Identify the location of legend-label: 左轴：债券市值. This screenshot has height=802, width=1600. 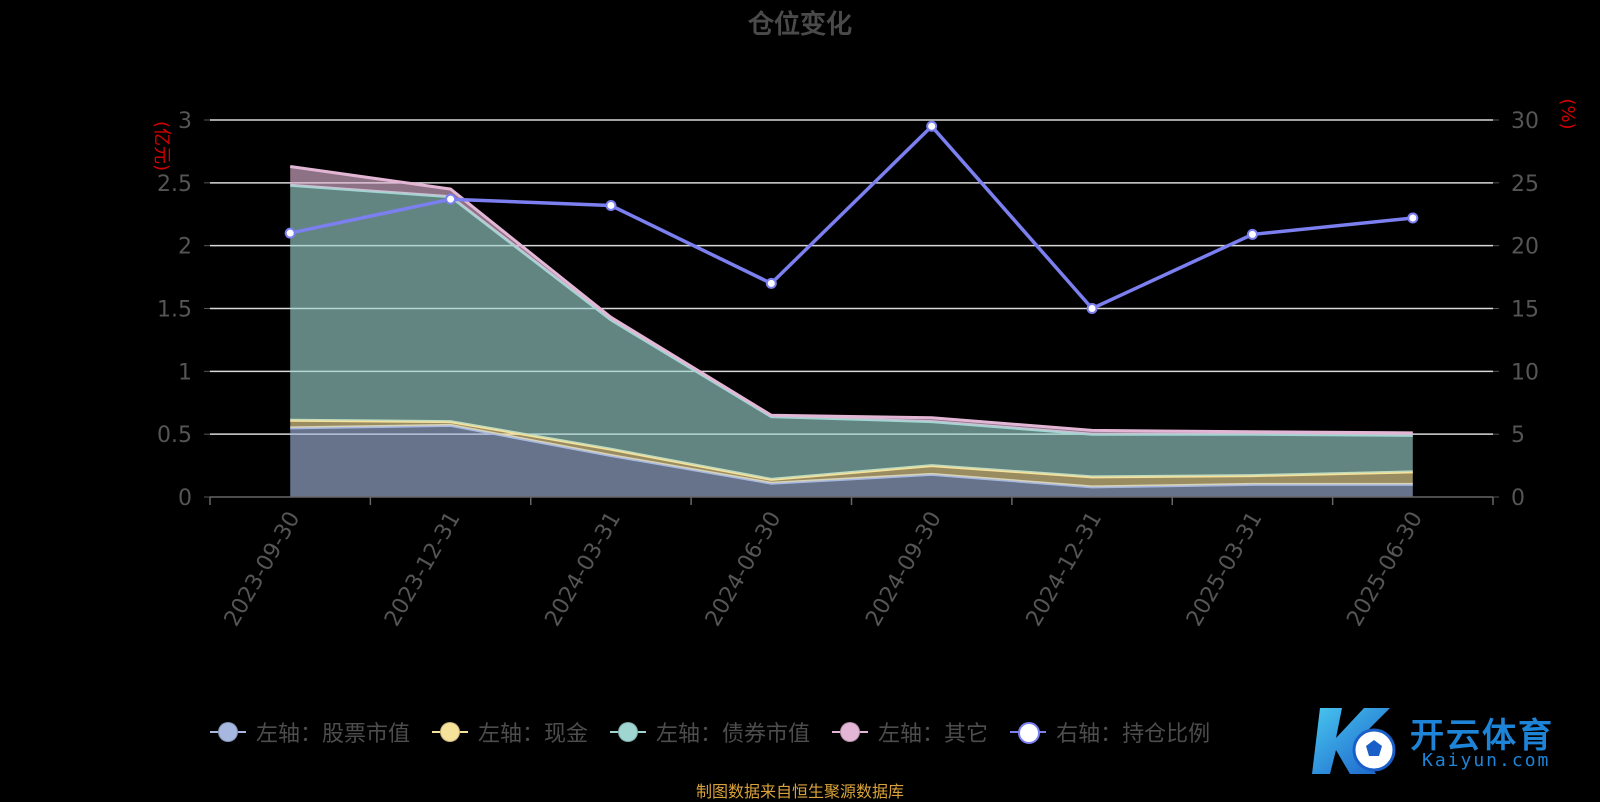
(733, 734).